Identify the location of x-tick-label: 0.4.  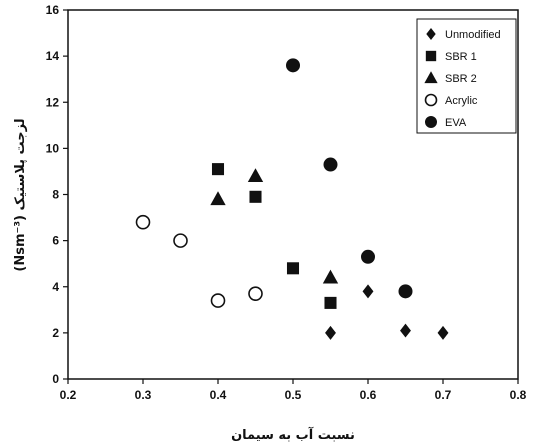
(218, 395).